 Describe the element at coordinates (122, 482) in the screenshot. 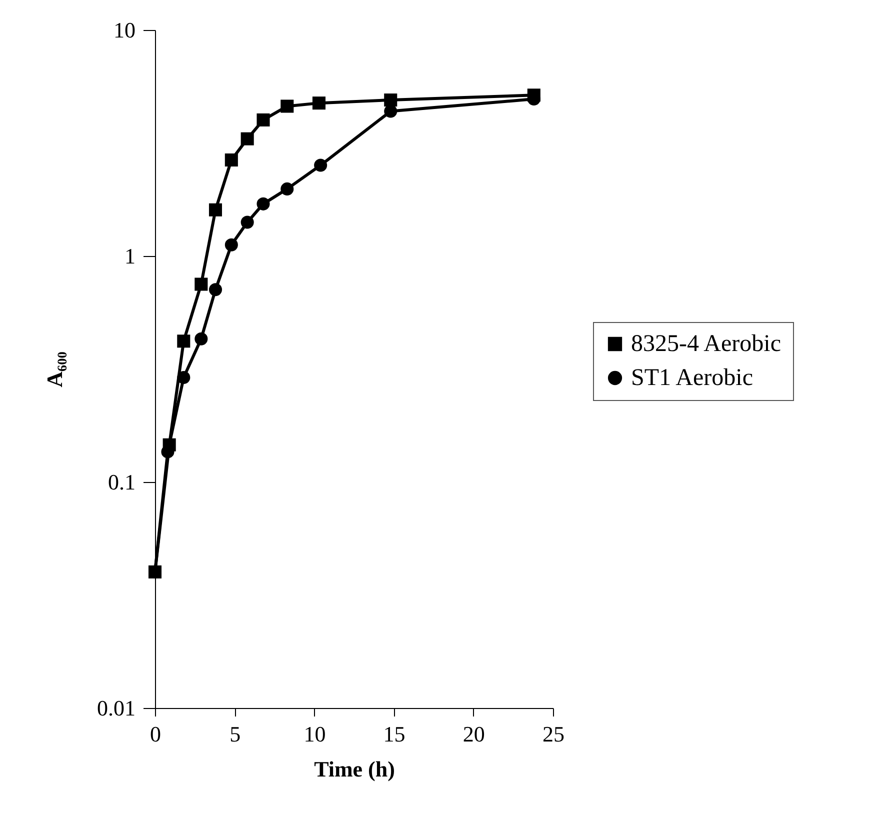

I see `y-tick-label: 0.1` at that location.